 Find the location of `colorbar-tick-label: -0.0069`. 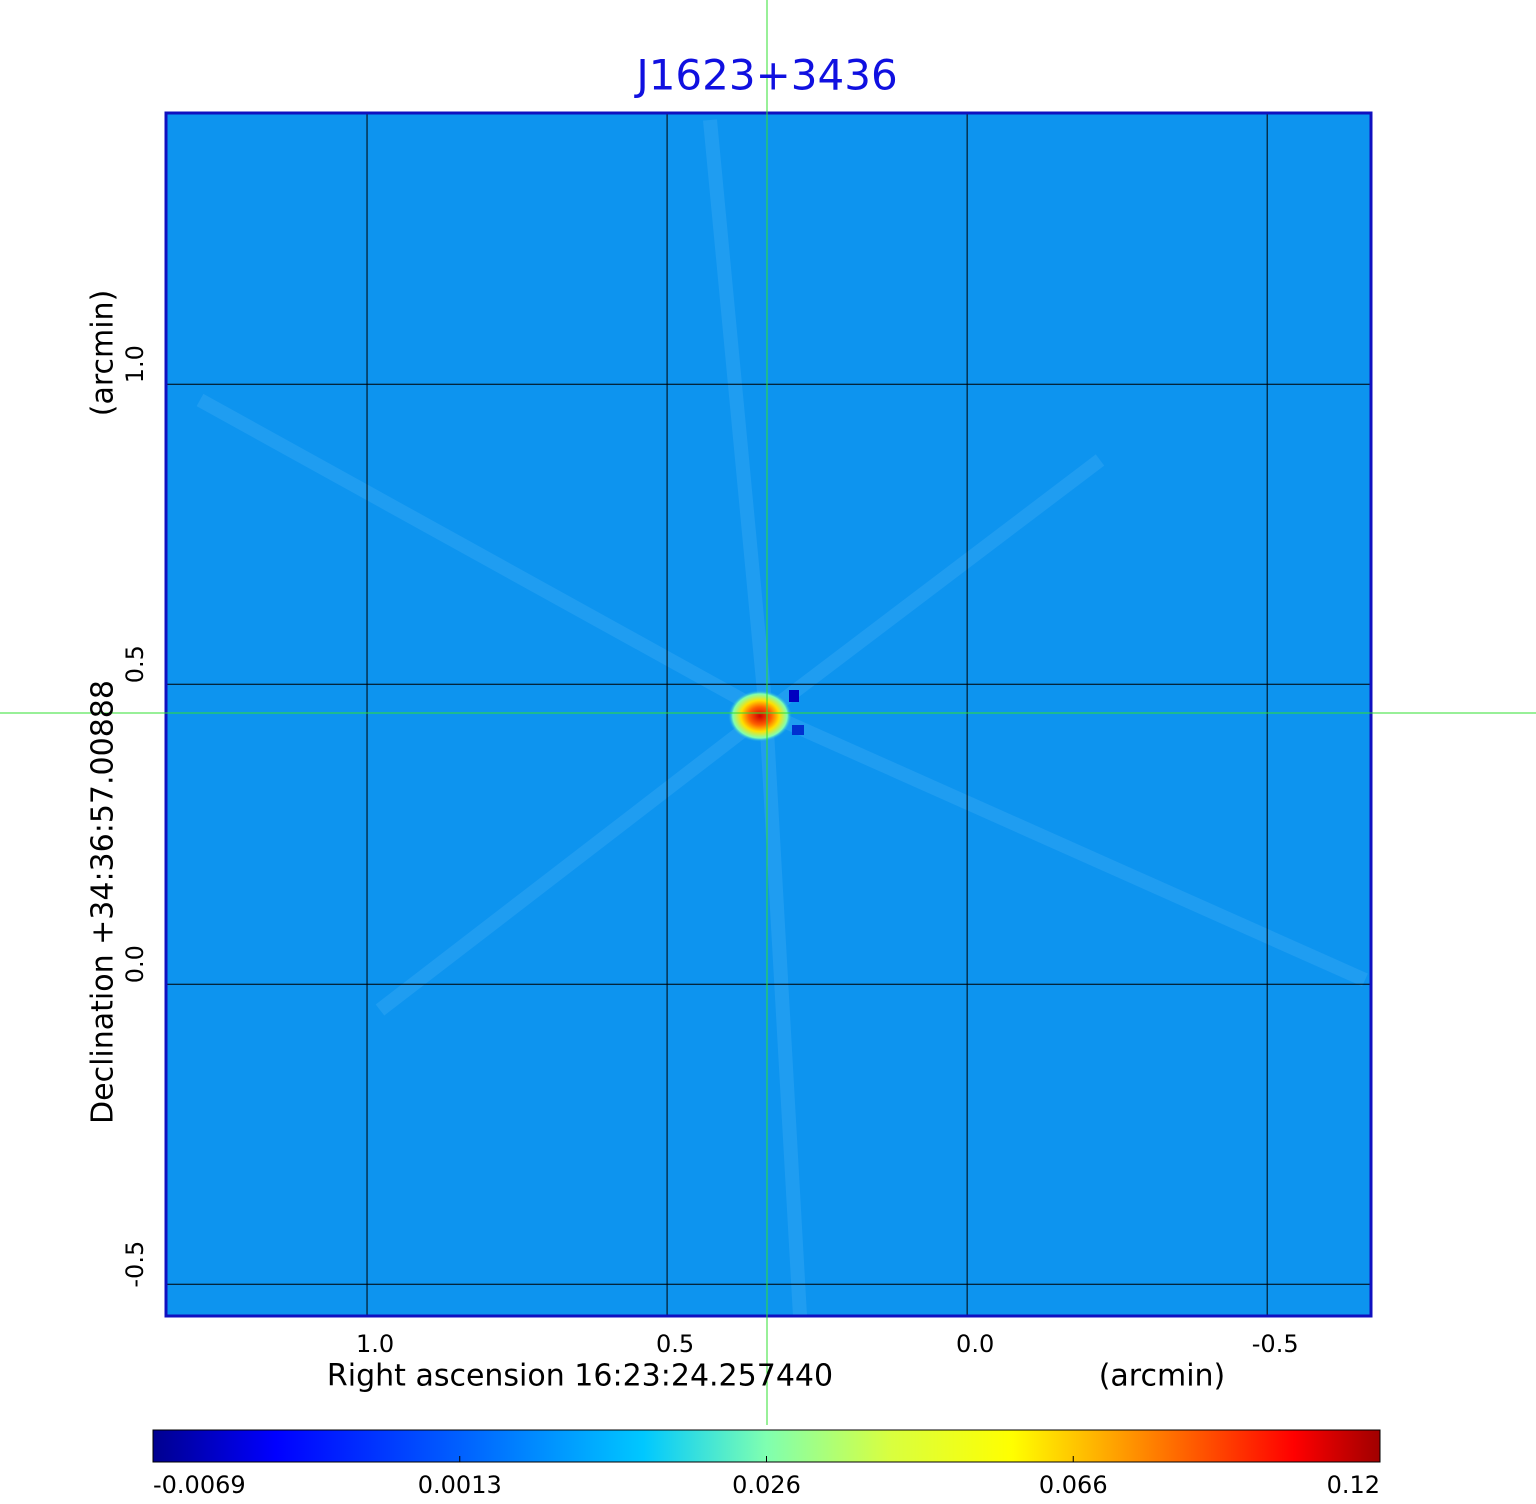

colorbar-tick-label: -0.0069 is located at coordinates (199, 1485).